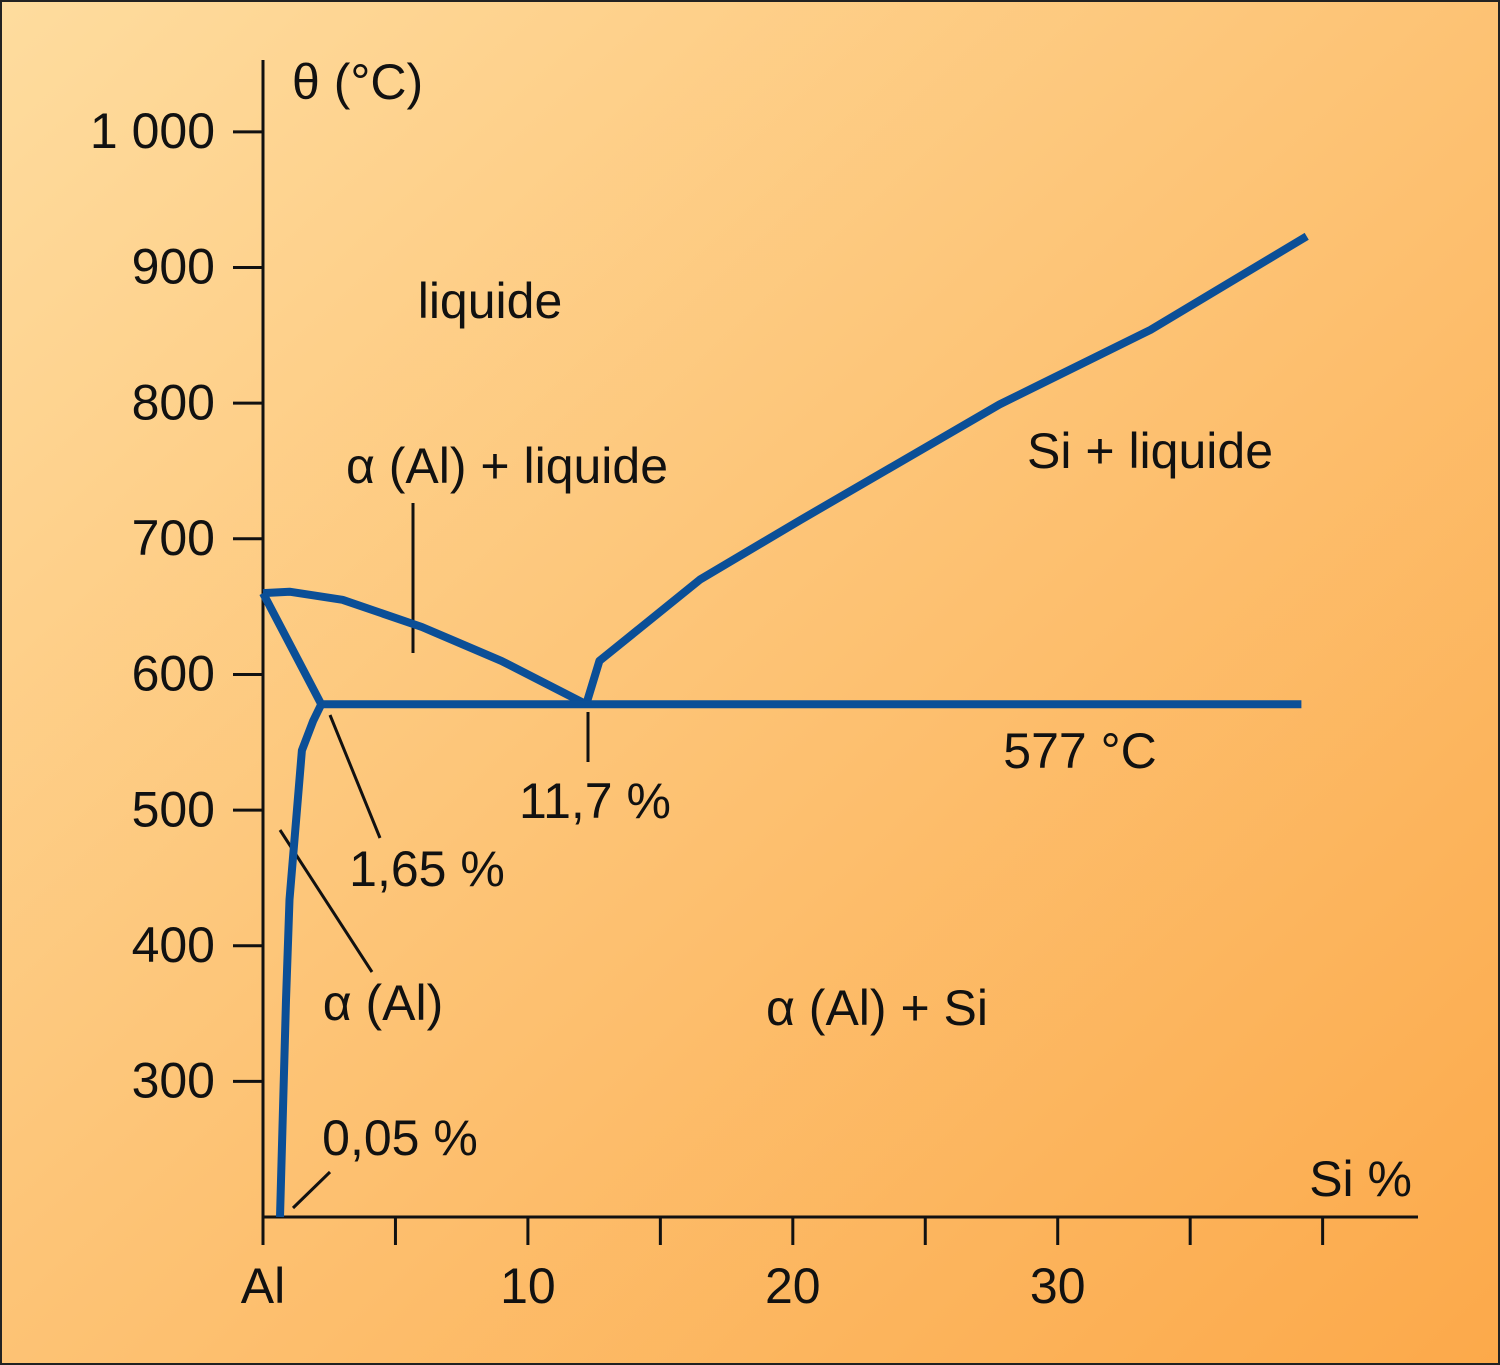 Image resolution: width=1500 pixels, height=1365 pixels. What do you see at coordinates (173, 402) in the screenshot?
I see `y-tick-label: 800` at bounding box center [173, 402].